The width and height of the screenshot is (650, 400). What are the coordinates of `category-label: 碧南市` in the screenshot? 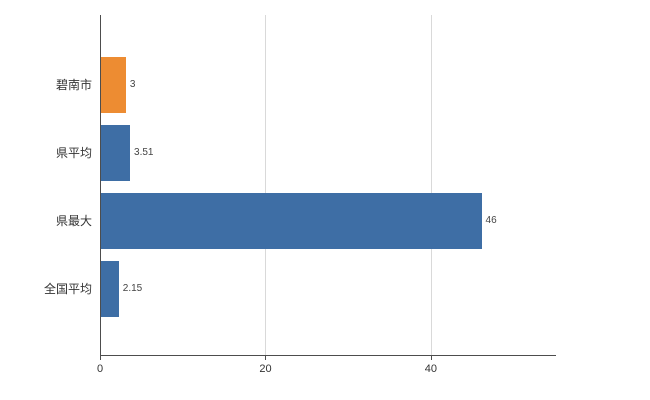 It's located at (73, 85).